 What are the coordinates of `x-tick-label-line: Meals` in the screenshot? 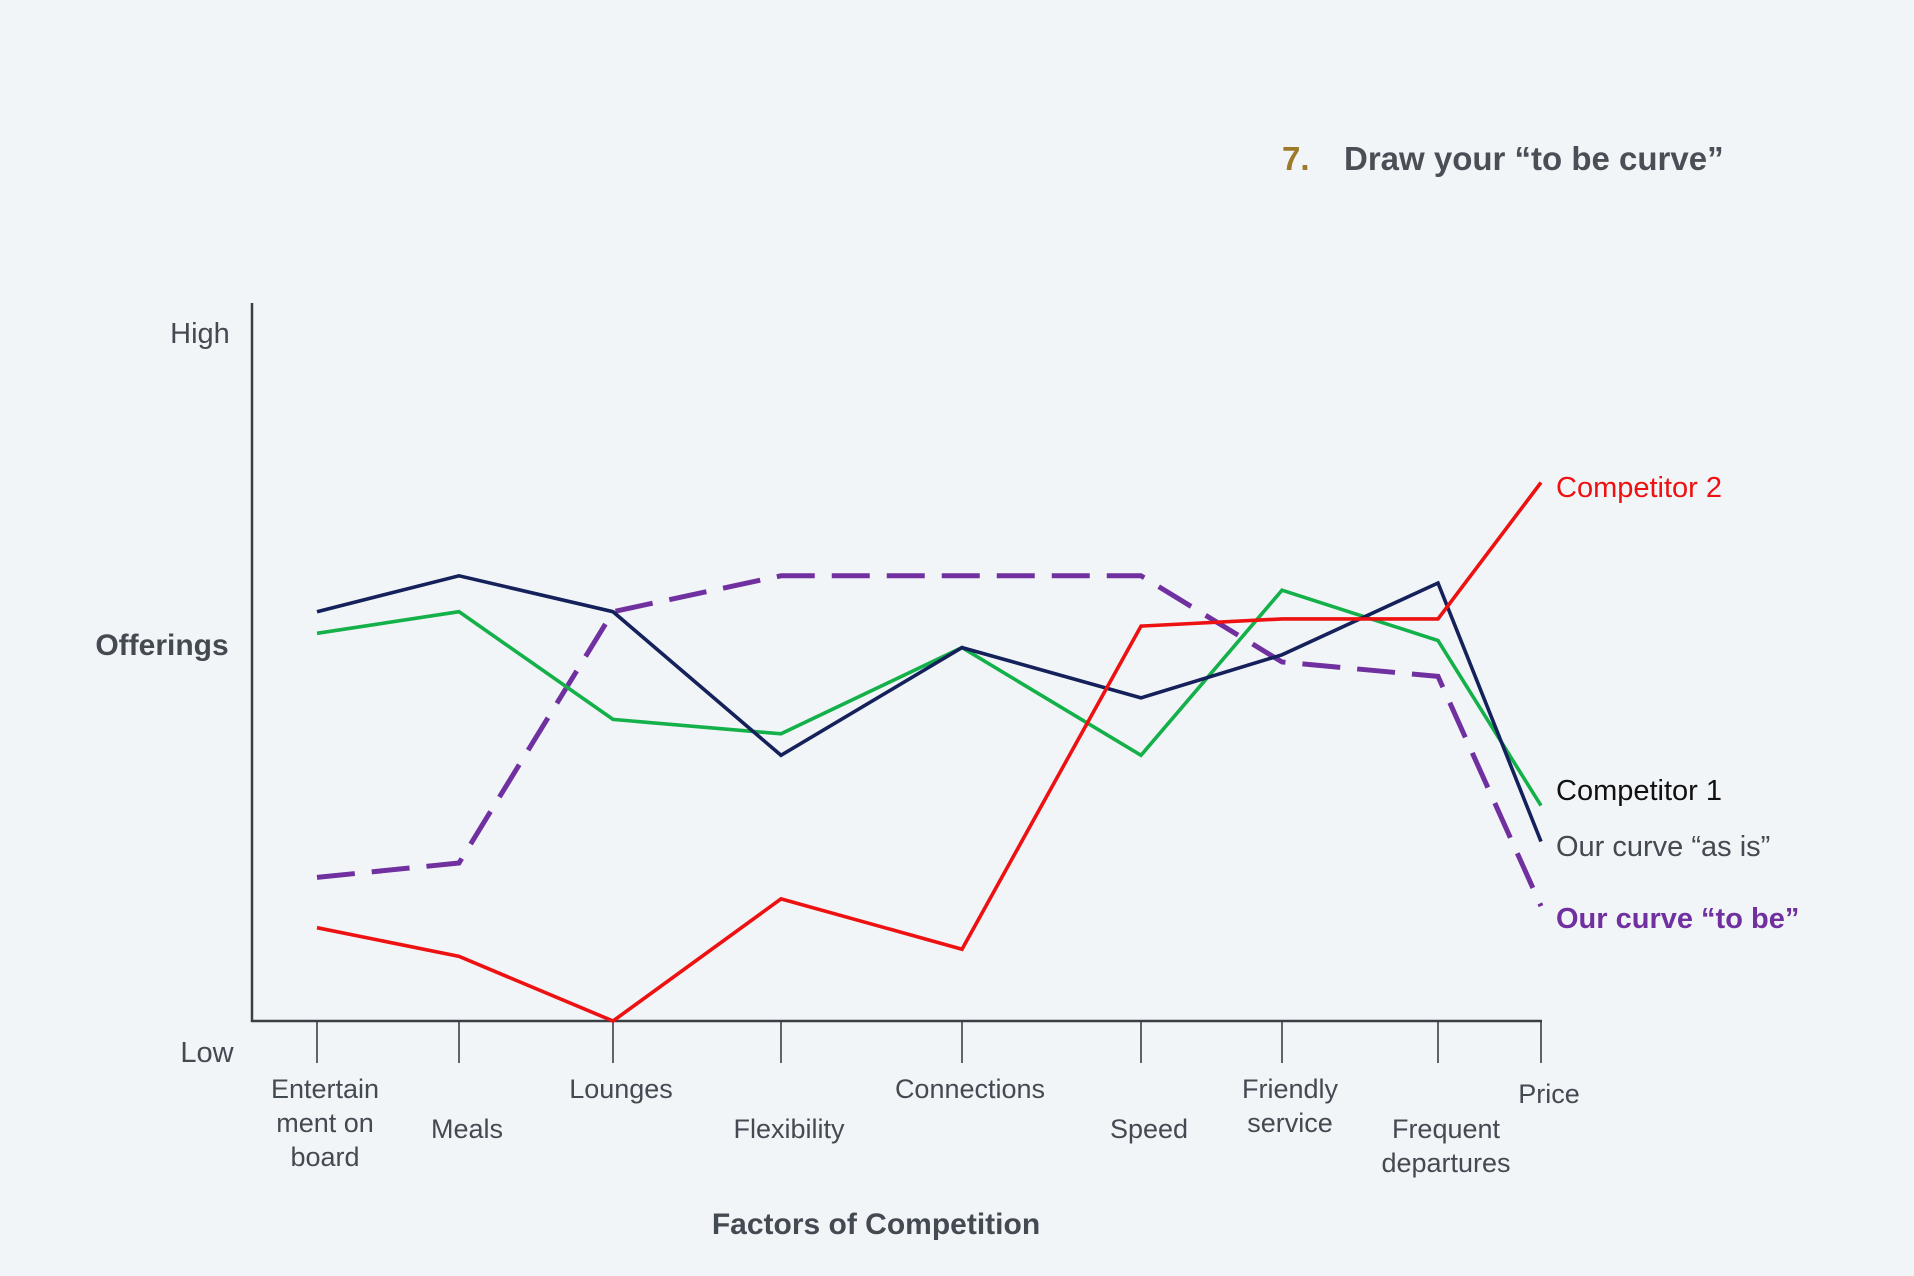 It's located at (467, 1129).